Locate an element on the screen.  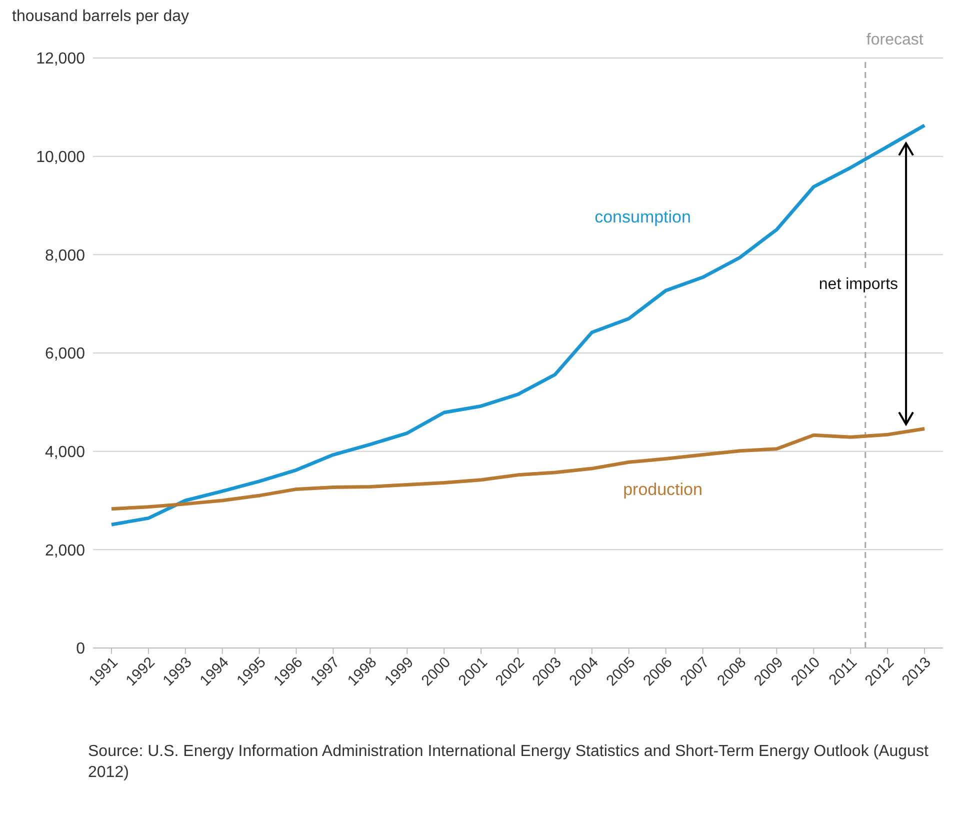
y-tick-label: 8,000 is located at coordinates (65, 255).